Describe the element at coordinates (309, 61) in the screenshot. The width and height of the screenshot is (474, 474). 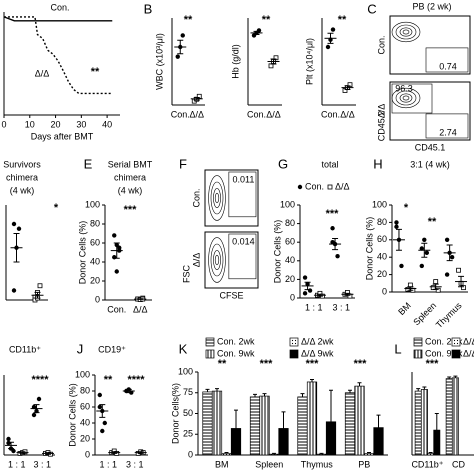
I see `y-axis-label: Plt (x10⁴/μl)` at that location.